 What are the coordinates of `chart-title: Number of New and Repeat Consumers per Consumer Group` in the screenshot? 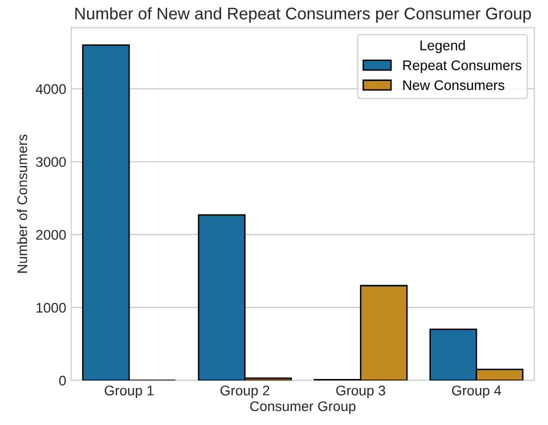 It's located at (303, 15).